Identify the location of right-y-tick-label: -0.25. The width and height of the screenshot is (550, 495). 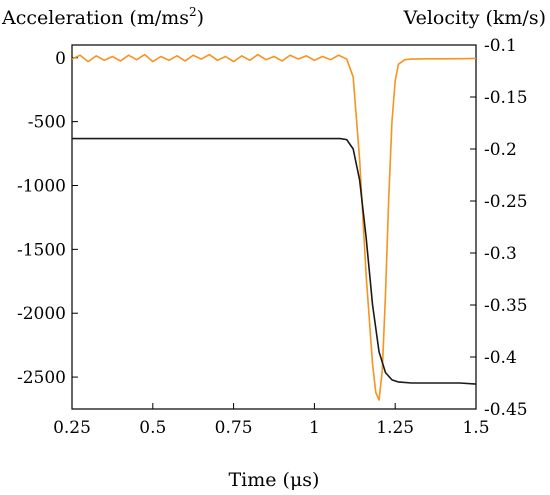
(506, 202).